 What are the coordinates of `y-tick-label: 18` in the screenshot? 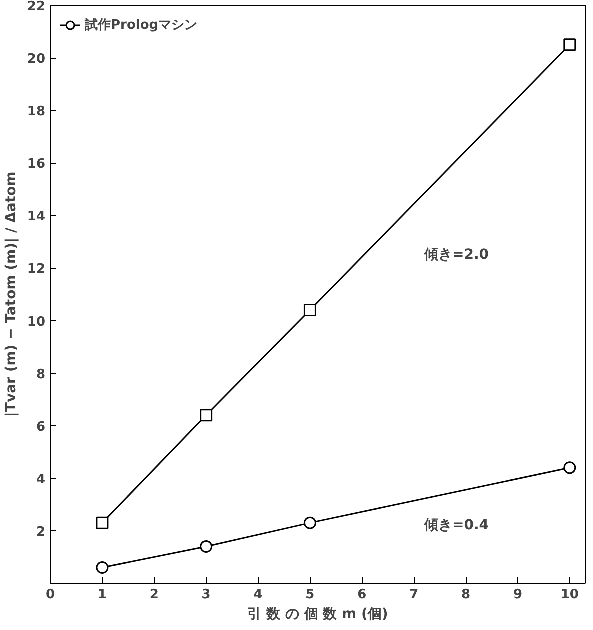 It's located at (36, 112).